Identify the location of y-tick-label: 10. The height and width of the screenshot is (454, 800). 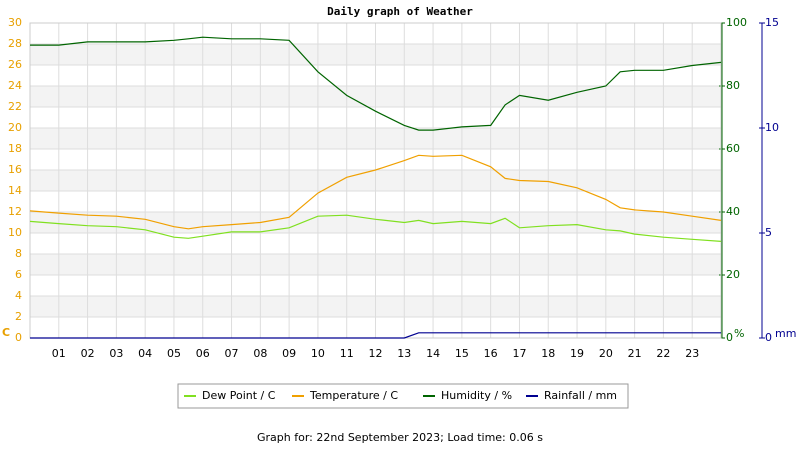
(15, 232).